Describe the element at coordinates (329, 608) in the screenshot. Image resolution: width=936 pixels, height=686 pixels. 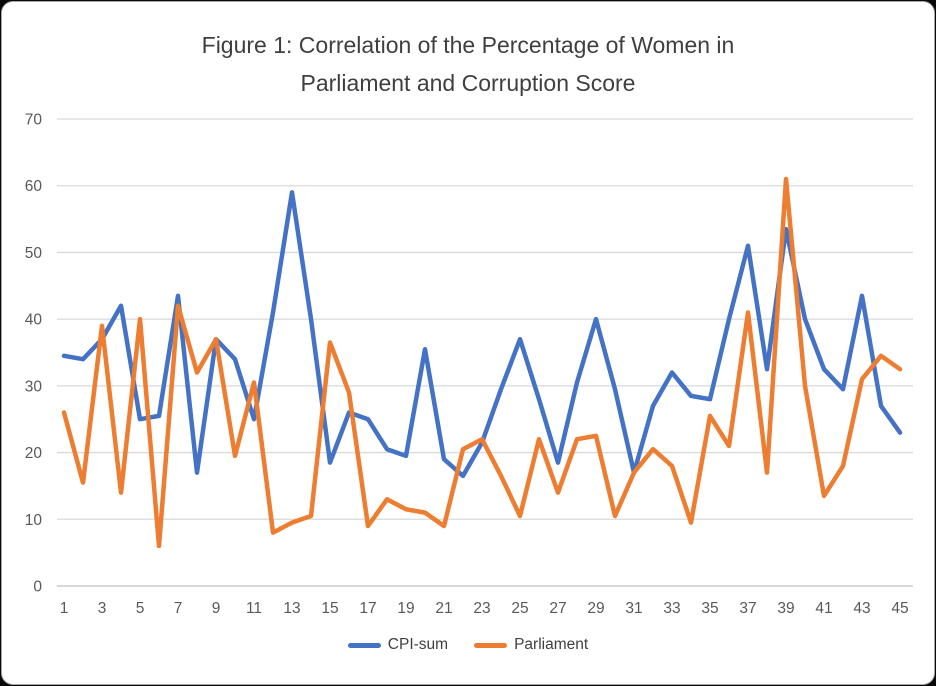
I see `x-axis-tick-label: 15` at that location.